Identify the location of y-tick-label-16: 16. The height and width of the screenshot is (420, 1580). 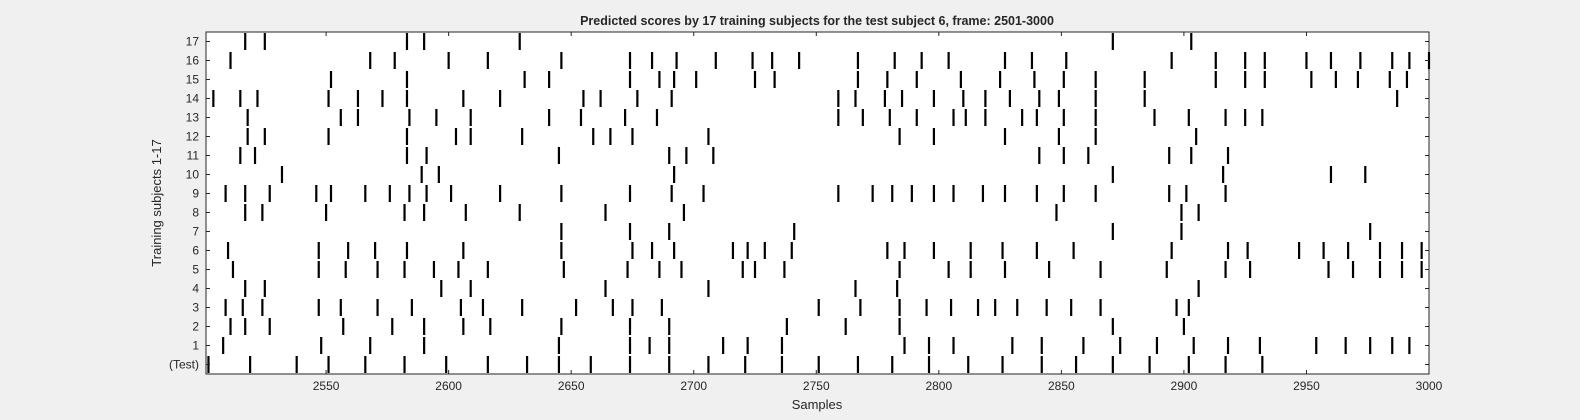
(193, 61).